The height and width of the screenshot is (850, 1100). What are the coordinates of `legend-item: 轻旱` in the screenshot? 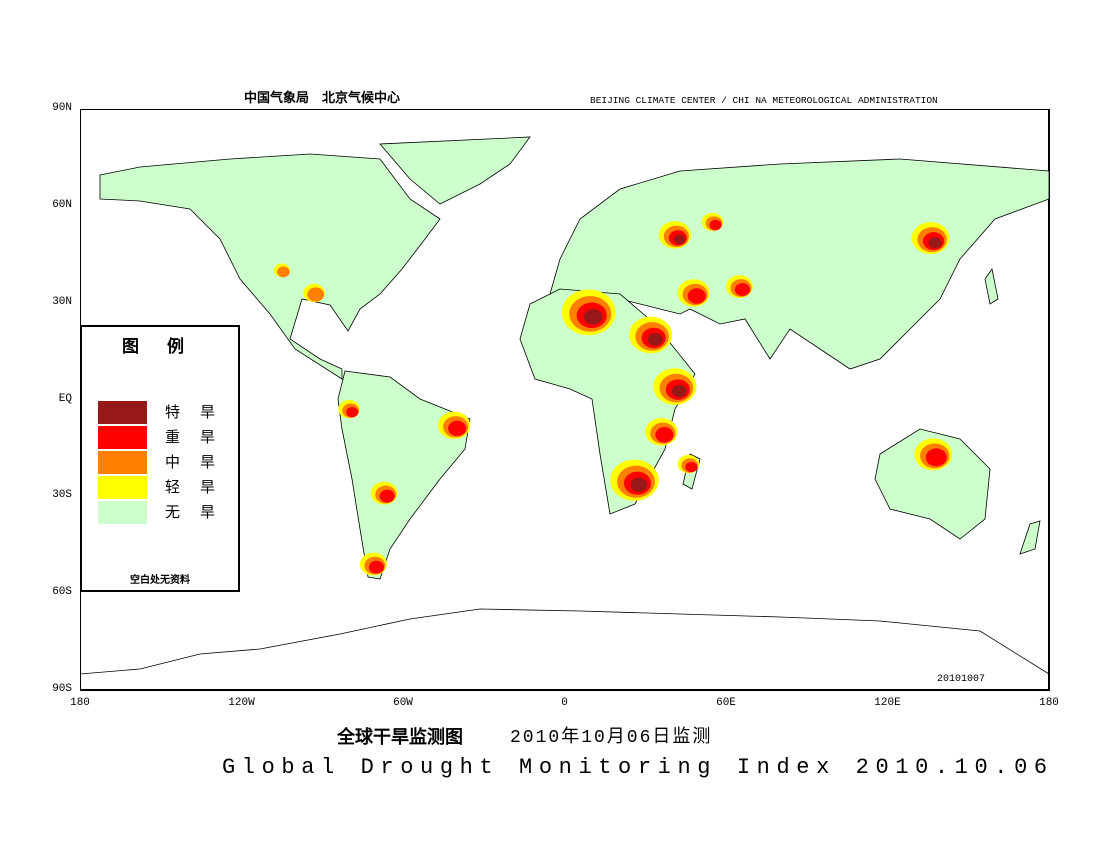 It's located at (166, 487).